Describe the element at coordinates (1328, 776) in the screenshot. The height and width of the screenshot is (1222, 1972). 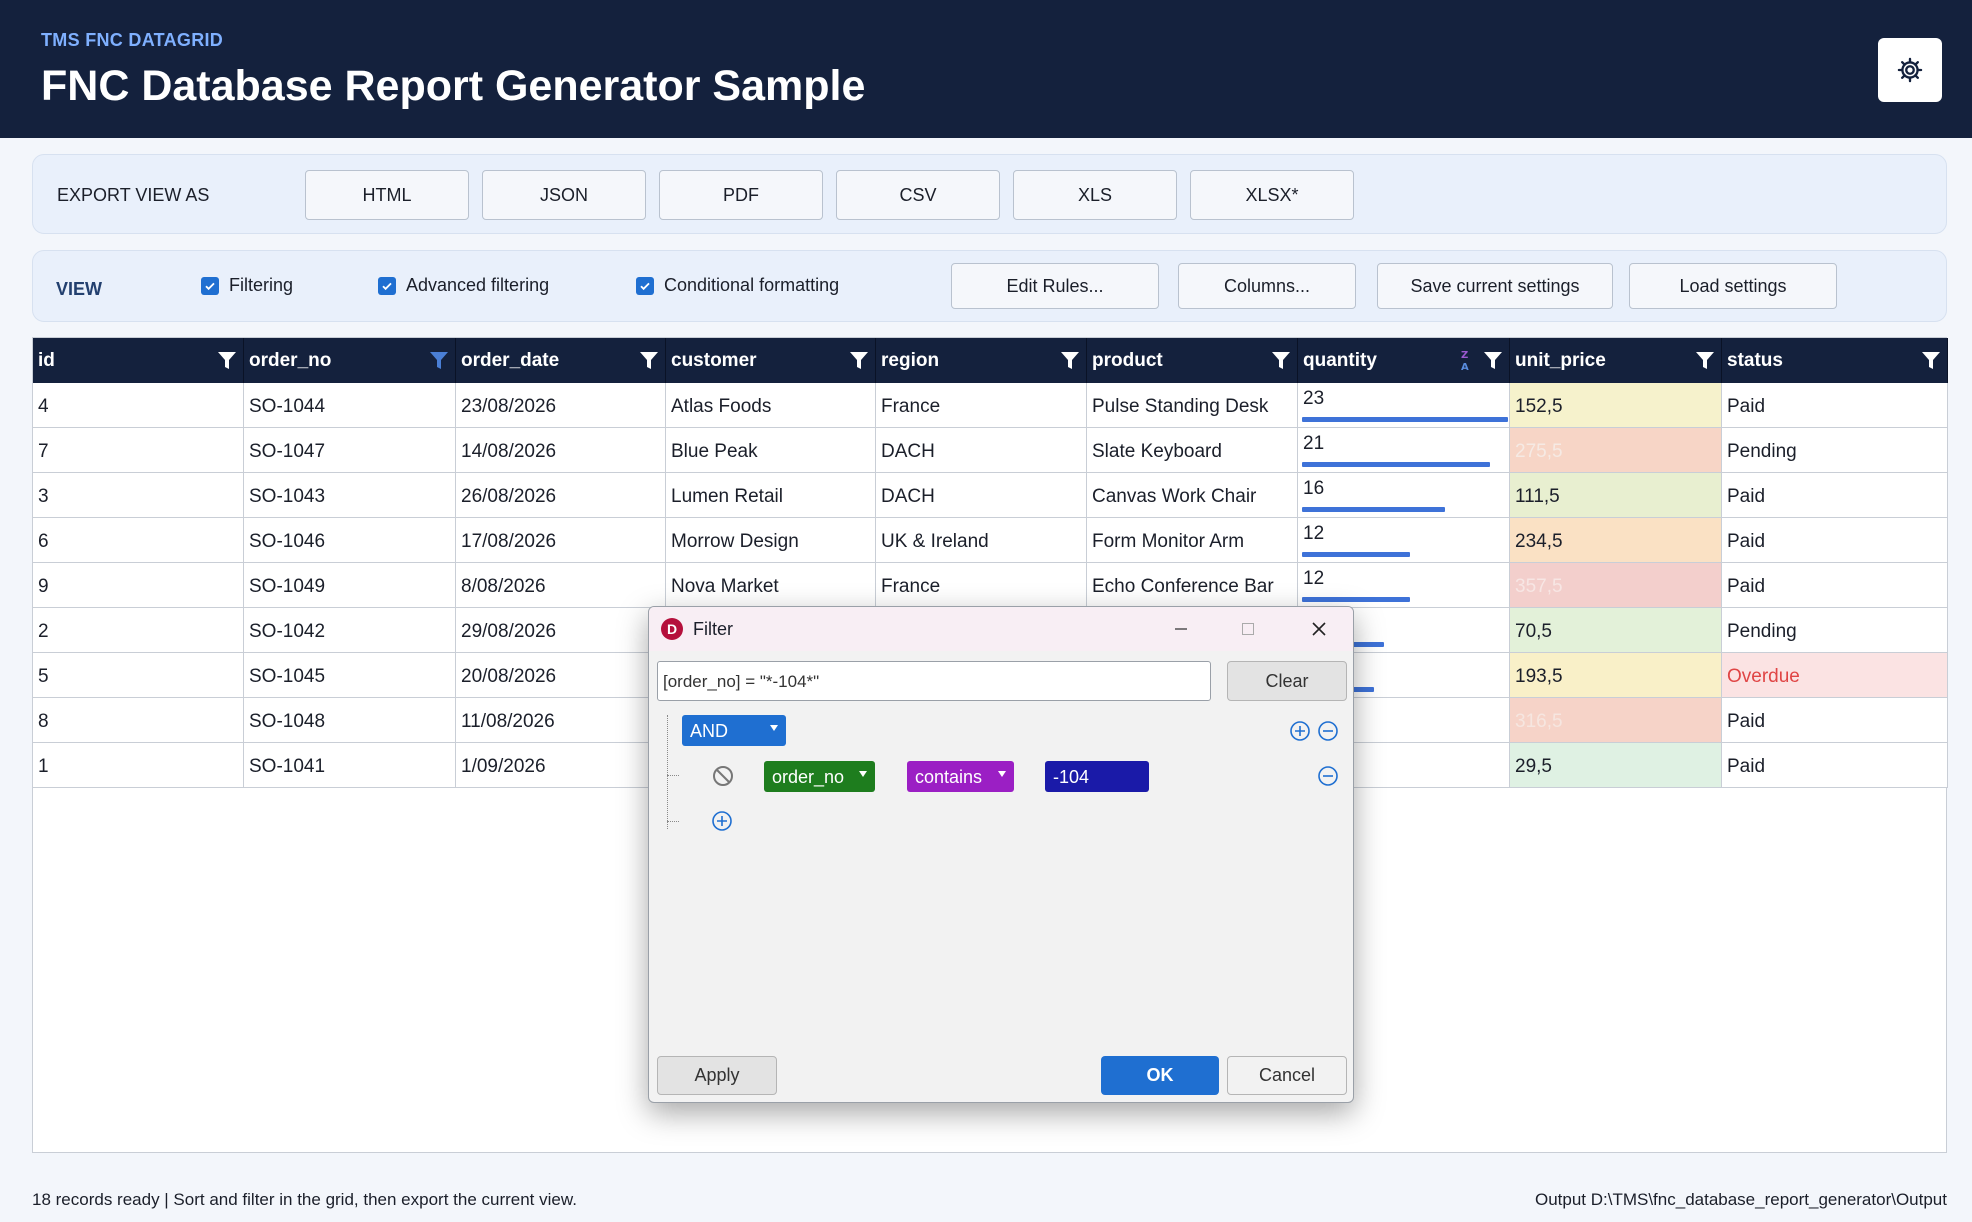
I see `remove-condition-icon` at that location.